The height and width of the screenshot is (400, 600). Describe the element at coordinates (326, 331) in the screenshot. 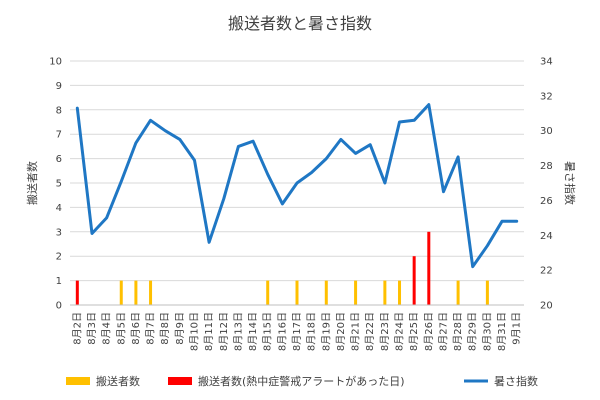

I see `x-tick-label: 8月19日` at that location.